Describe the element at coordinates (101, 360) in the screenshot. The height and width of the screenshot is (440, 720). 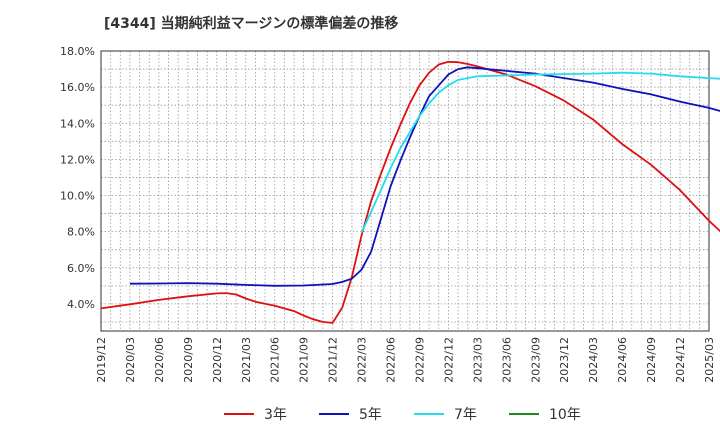
I see `x-tick-label: 2019/12` at that location.